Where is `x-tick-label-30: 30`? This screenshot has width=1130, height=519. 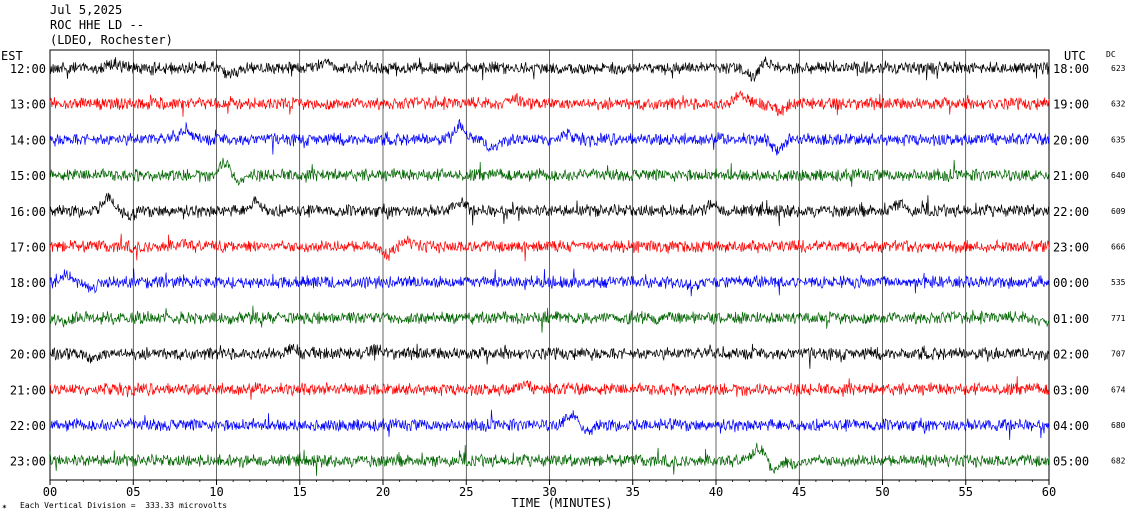 x-tick-label-30: 30 is located at coordinates (549, 492).